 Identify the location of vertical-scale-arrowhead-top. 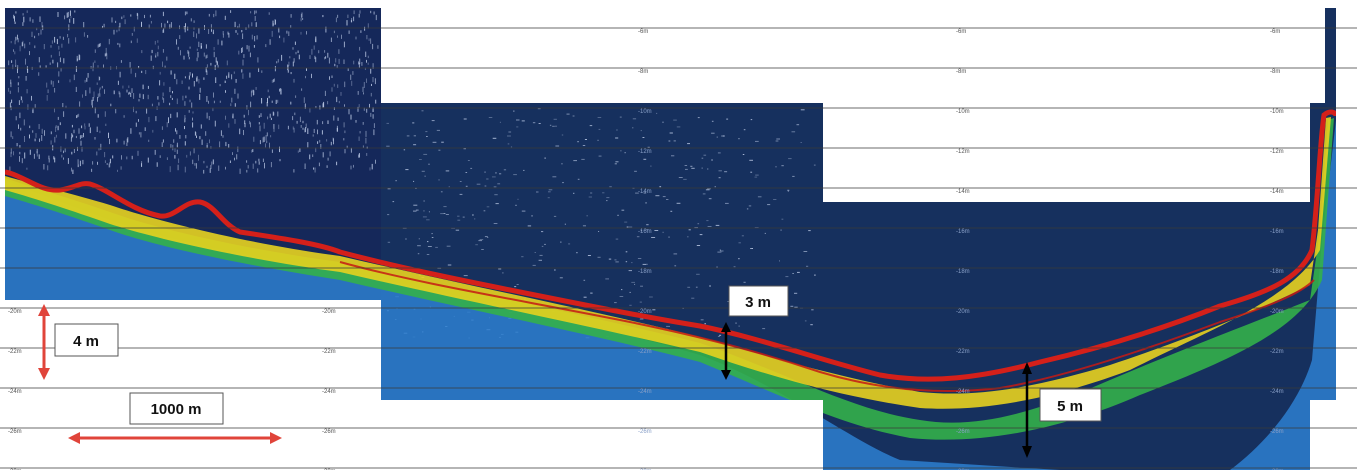
(44, 310).